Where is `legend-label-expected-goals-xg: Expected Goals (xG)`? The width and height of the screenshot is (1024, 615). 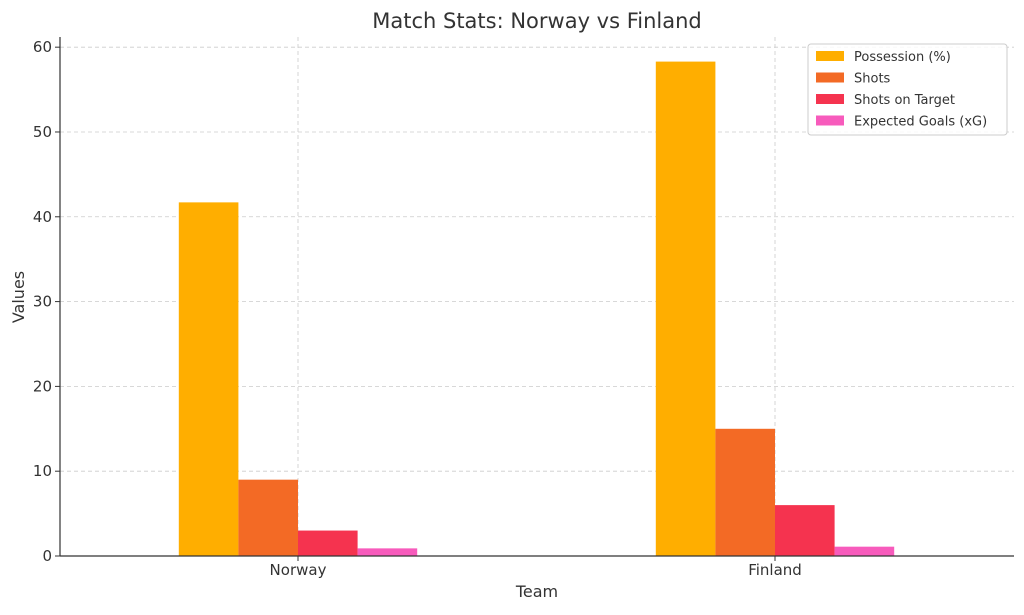 legend-label-expected-goals-xg: Expected Goals (xG) is located at coordinates (920, 122).